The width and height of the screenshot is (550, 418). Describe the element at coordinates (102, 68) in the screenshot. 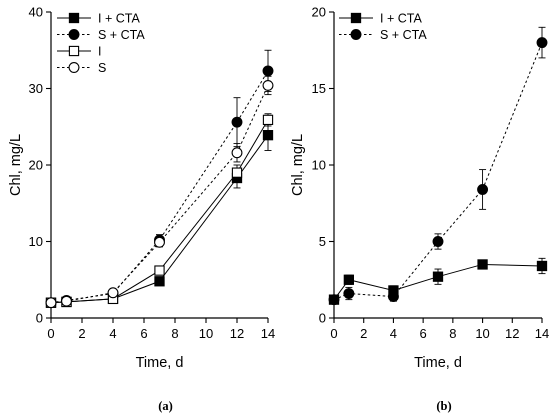

I see `legend-label: S` at that location.